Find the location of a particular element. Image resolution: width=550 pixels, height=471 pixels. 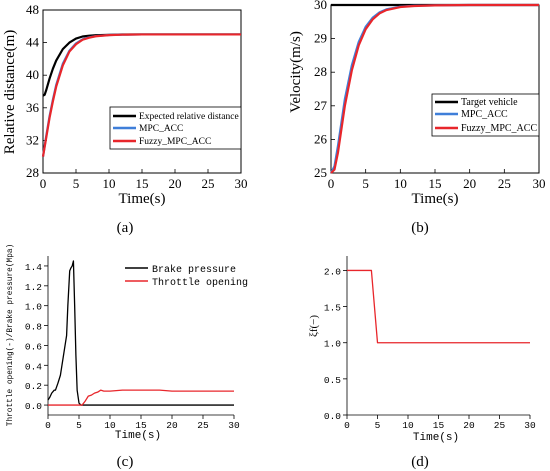

panel-label: (a) is located at coordinates (125, 228).